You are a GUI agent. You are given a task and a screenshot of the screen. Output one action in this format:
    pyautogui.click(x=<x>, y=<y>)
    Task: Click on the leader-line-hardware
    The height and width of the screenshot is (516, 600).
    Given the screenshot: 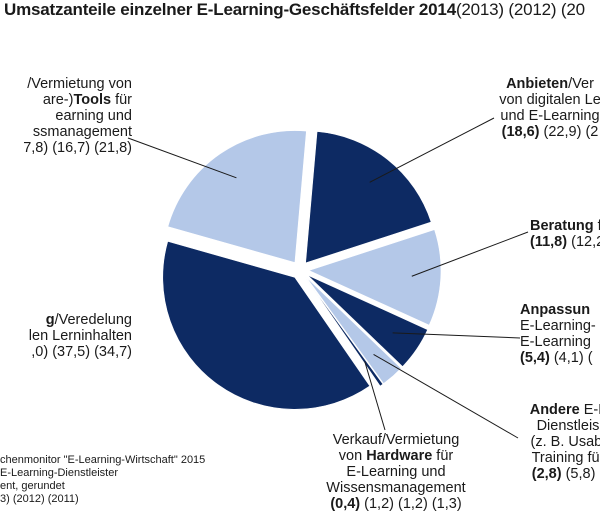 What is the action you would take?
    pyautogui.click(x=375, y=396)
    